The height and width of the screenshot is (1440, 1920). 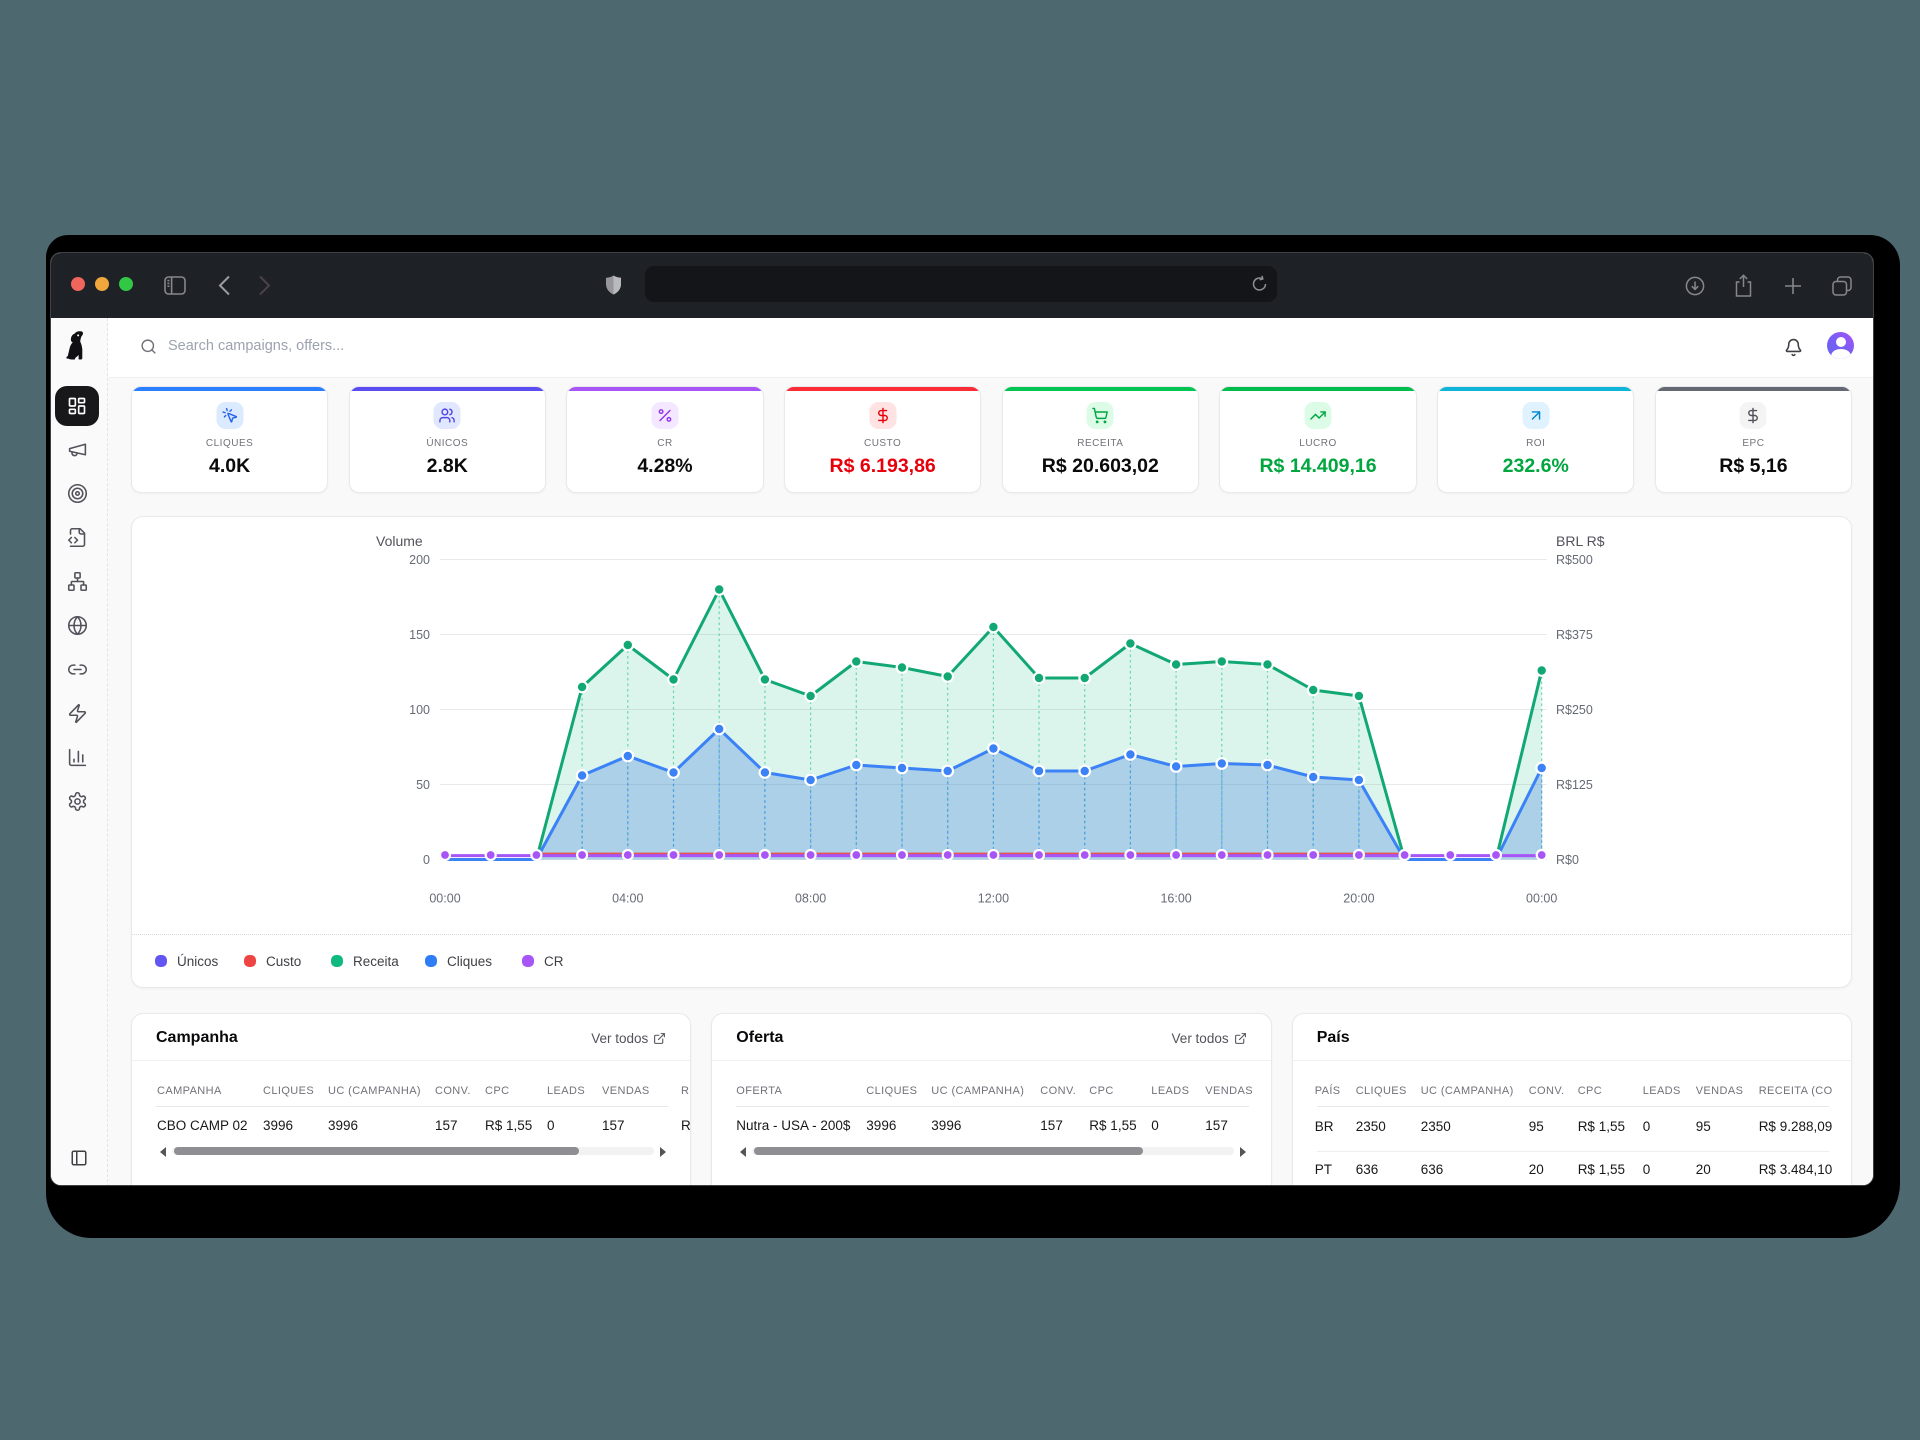 I want to click on svg-text: 150, so click(x=419, y=635).